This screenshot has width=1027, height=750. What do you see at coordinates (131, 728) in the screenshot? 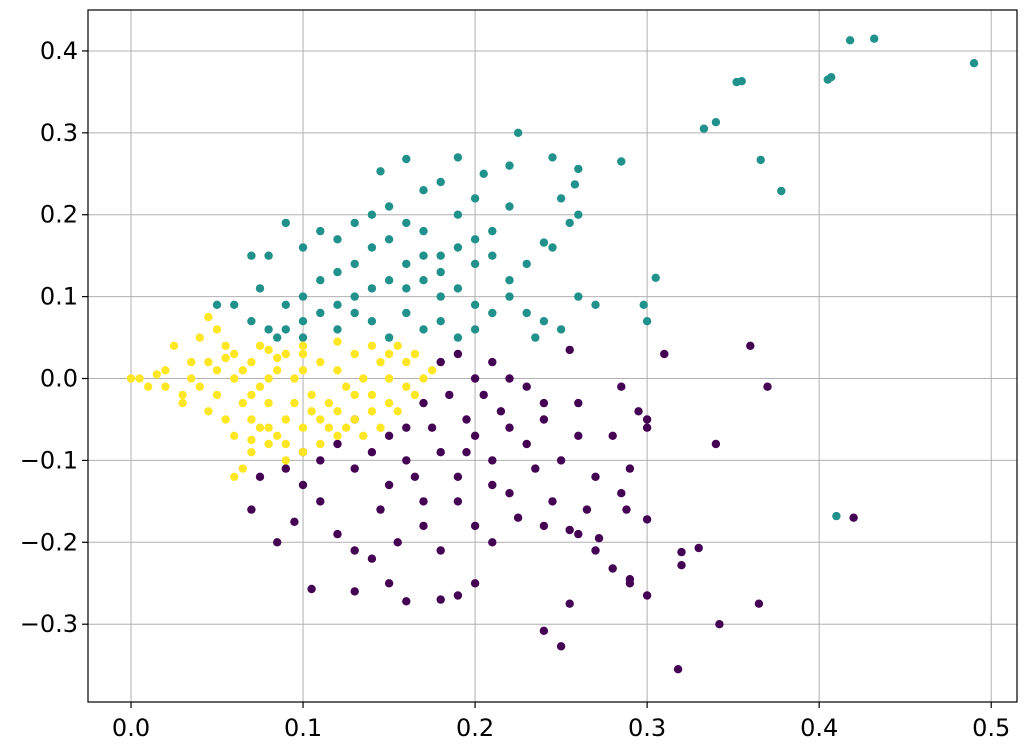
I see `x-tick-label: 0.0` at bounding box center [131, 728].